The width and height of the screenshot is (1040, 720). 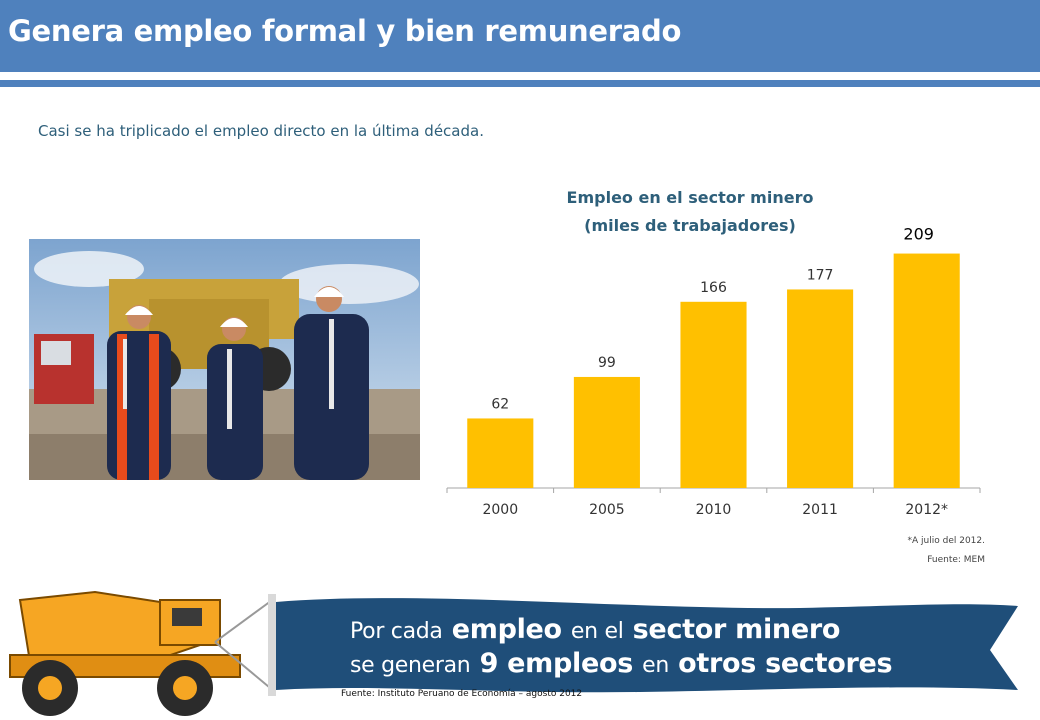 What do you see at coordinates (500, 510) in the screenshot?
I see `x-tick-label-2000: 2000` at bounding box center [500, 510].